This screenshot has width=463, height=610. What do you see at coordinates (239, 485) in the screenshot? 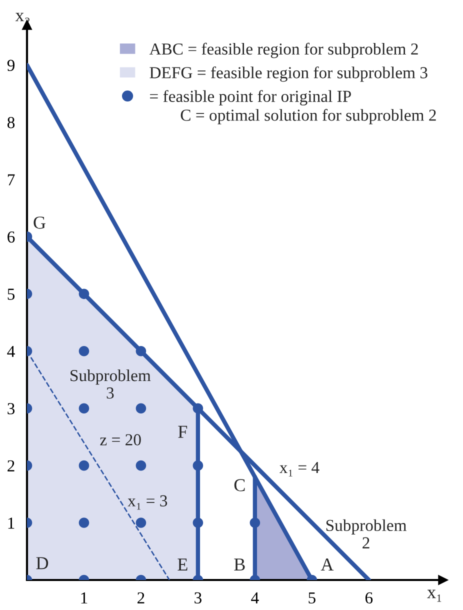
I see `annotation: C` at bounding box center [239, 485].